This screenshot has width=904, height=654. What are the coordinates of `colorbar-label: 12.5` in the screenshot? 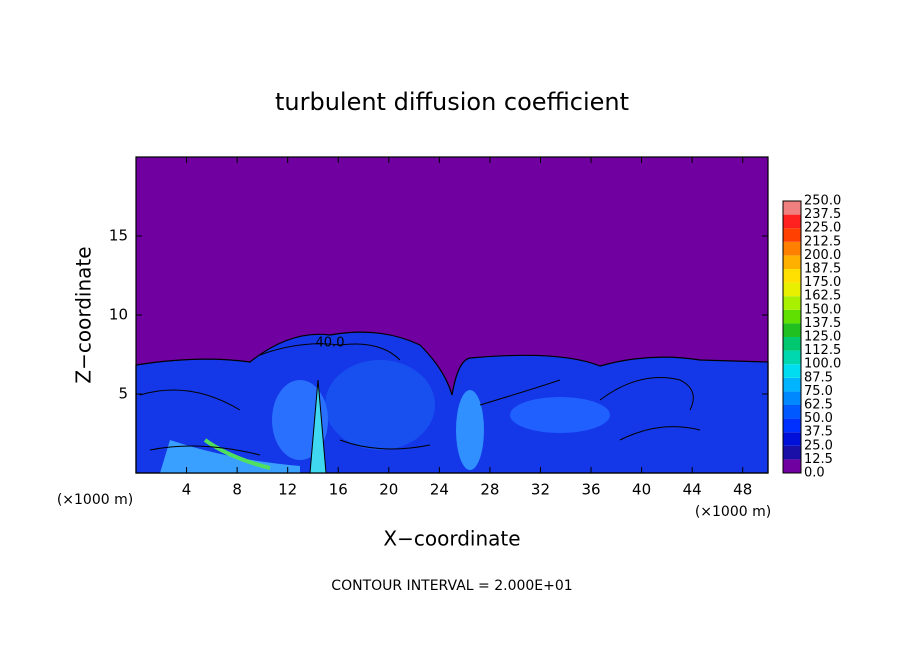 It's located at (818, 459).